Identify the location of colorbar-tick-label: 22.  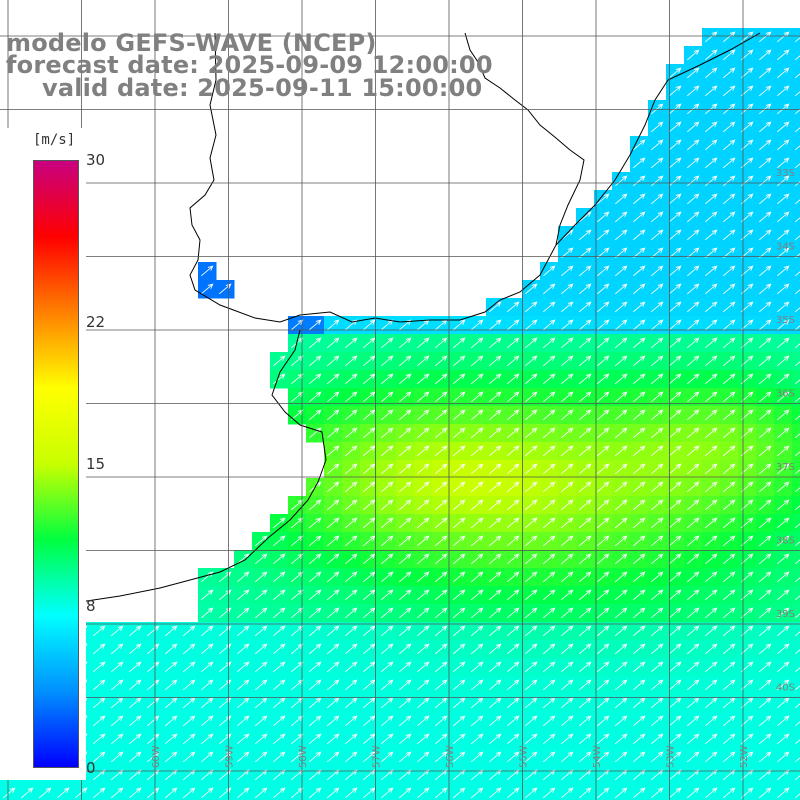
(96, 322).